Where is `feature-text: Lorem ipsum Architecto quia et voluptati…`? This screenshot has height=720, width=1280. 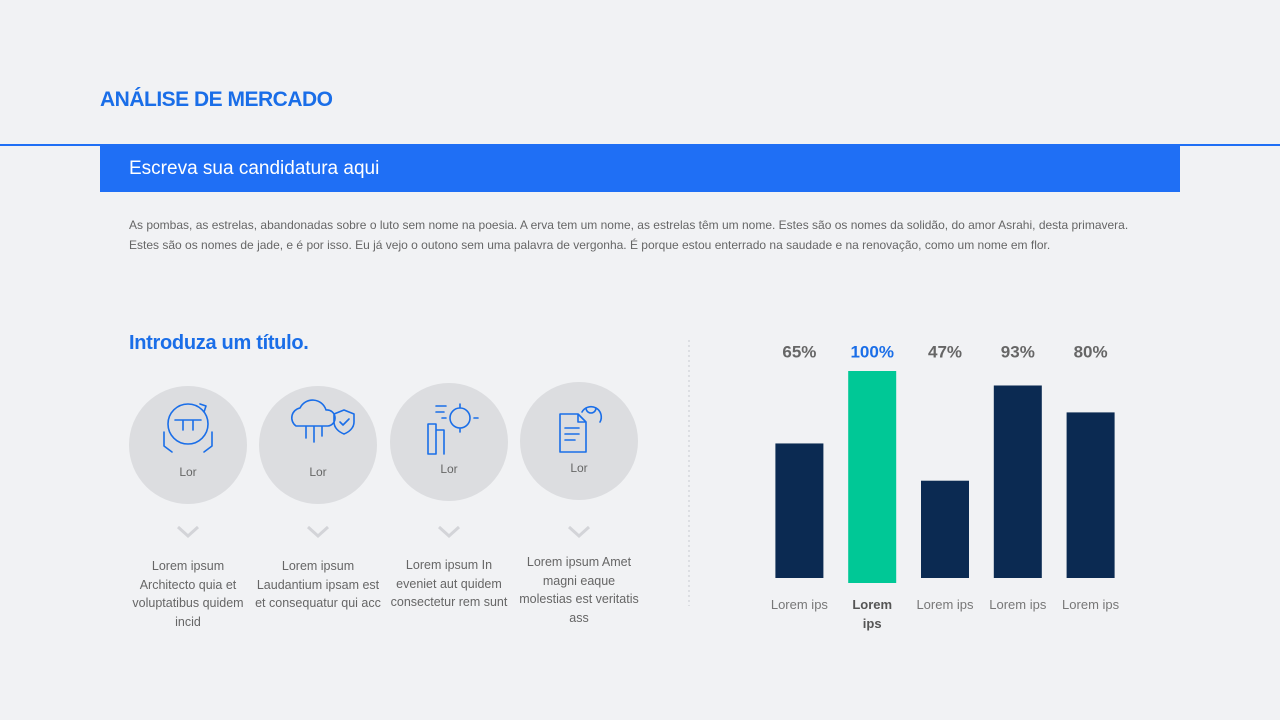
feature-text: Lorem ipsum Architecto quia et voluptati… is located at coordinates (188, 594).